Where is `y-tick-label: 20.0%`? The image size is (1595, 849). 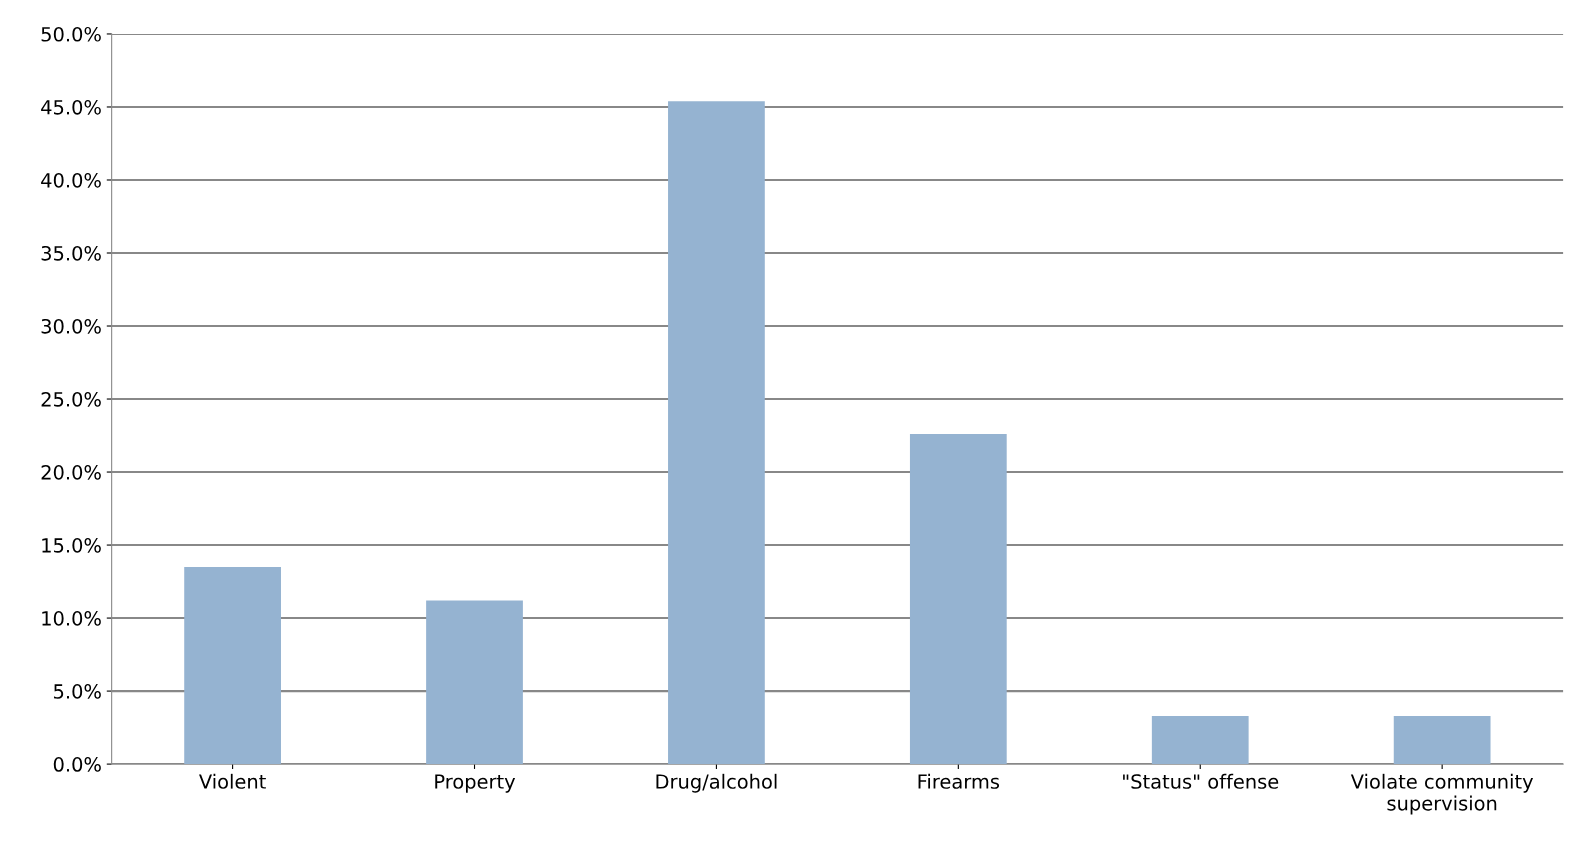 y-tick-label: 20.0% is located at coordinates (71, 472).